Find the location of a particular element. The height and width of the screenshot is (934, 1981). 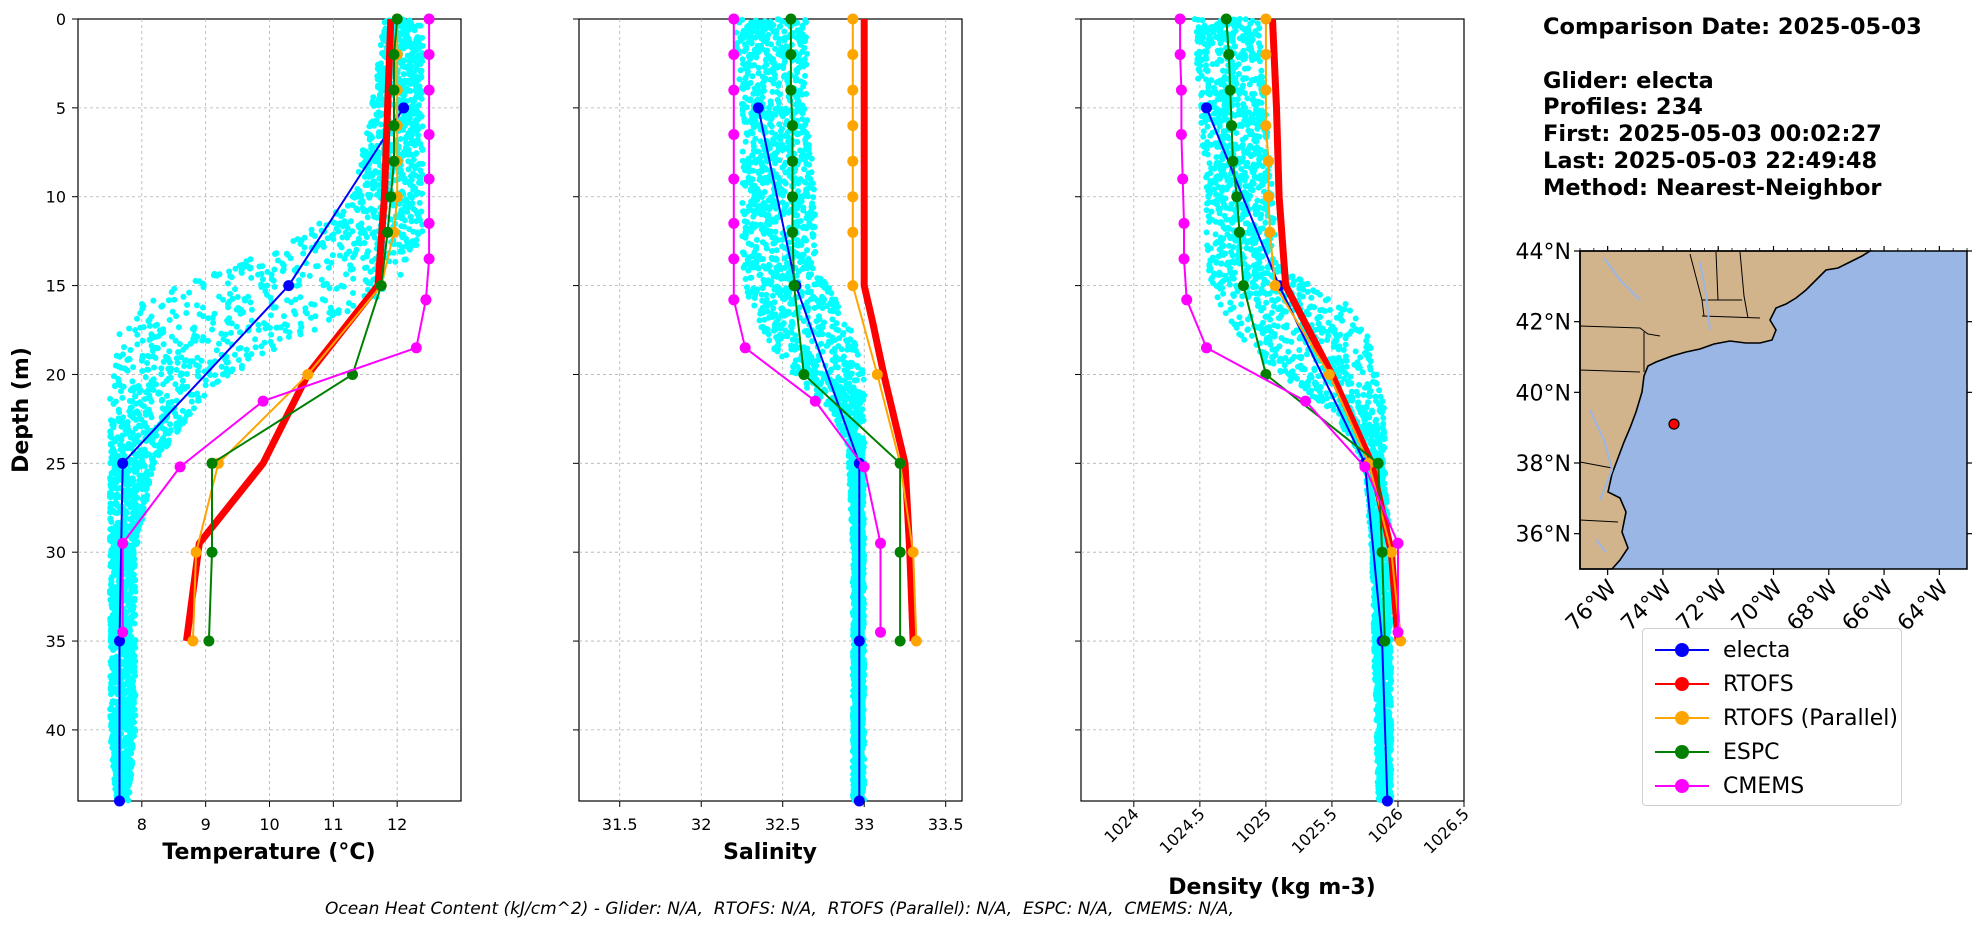

depth-tick-label: 35 is located at coordinates (56, 641).